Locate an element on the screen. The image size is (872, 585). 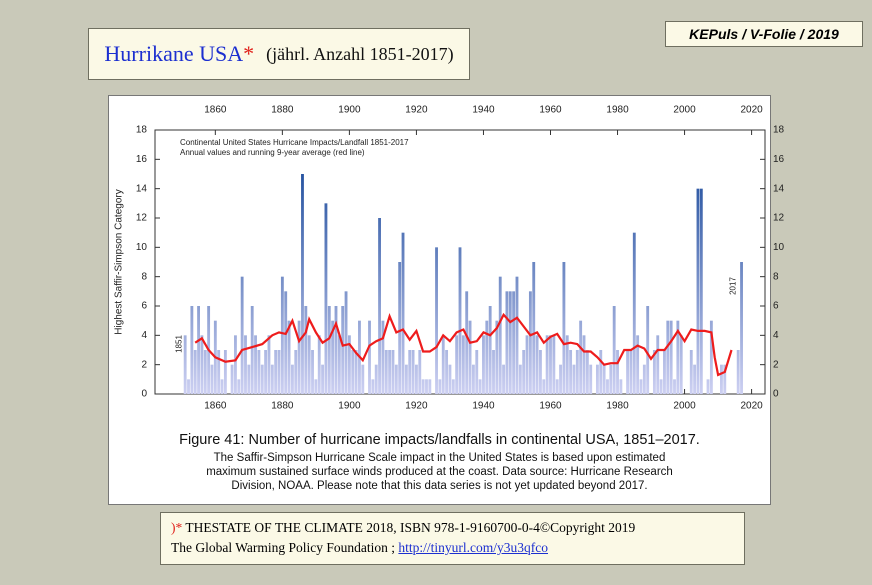
y2-tick-label: 14 is located at coordinates (779, 188).